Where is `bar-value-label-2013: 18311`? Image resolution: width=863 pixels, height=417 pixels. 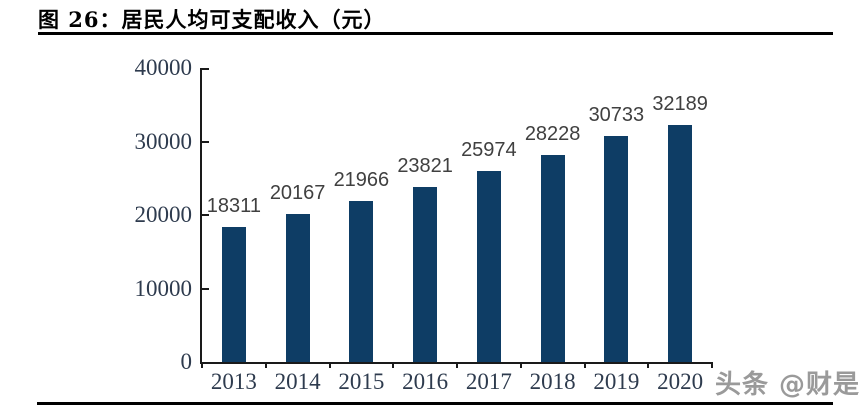 bar-value-label-2013: 18311 is located at coordinates (233, 206).